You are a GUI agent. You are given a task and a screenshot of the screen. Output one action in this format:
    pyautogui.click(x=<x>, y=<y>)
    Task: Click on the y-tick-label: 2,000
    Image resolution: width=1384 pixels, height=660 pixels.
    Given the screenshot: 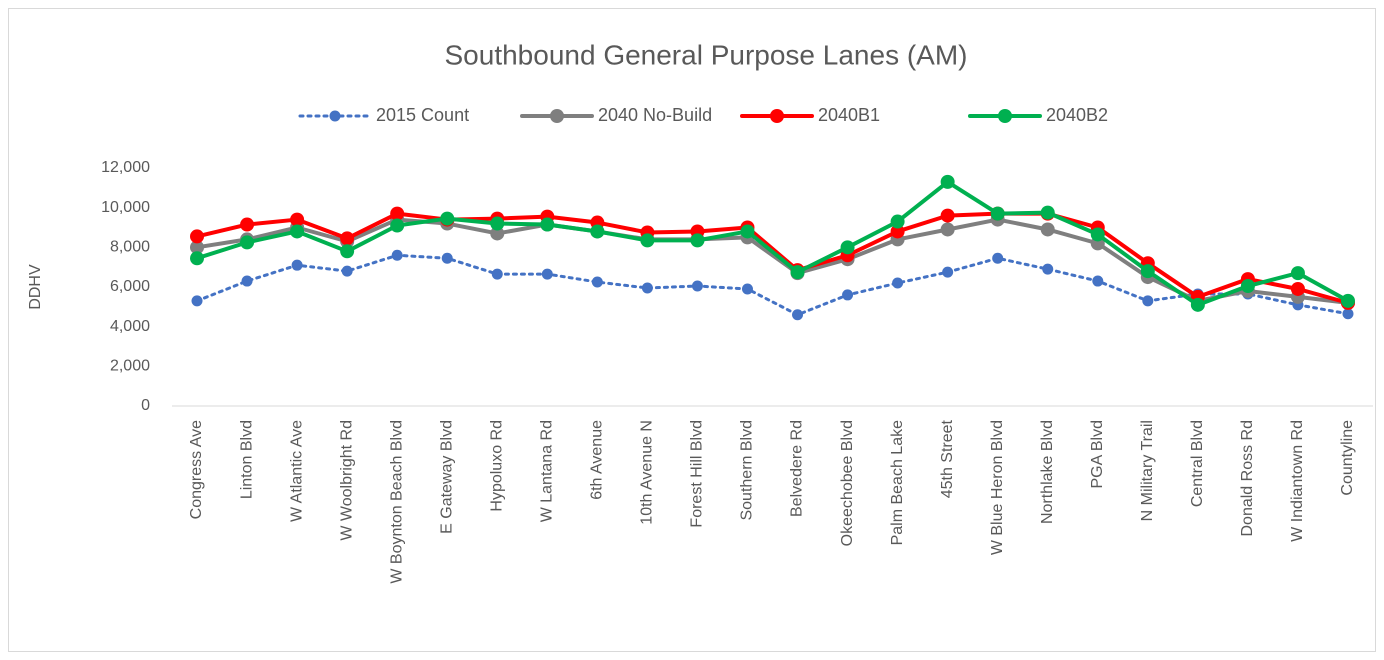 What is the action you would take?
    pyautogui.click(x=130, y=366)
    